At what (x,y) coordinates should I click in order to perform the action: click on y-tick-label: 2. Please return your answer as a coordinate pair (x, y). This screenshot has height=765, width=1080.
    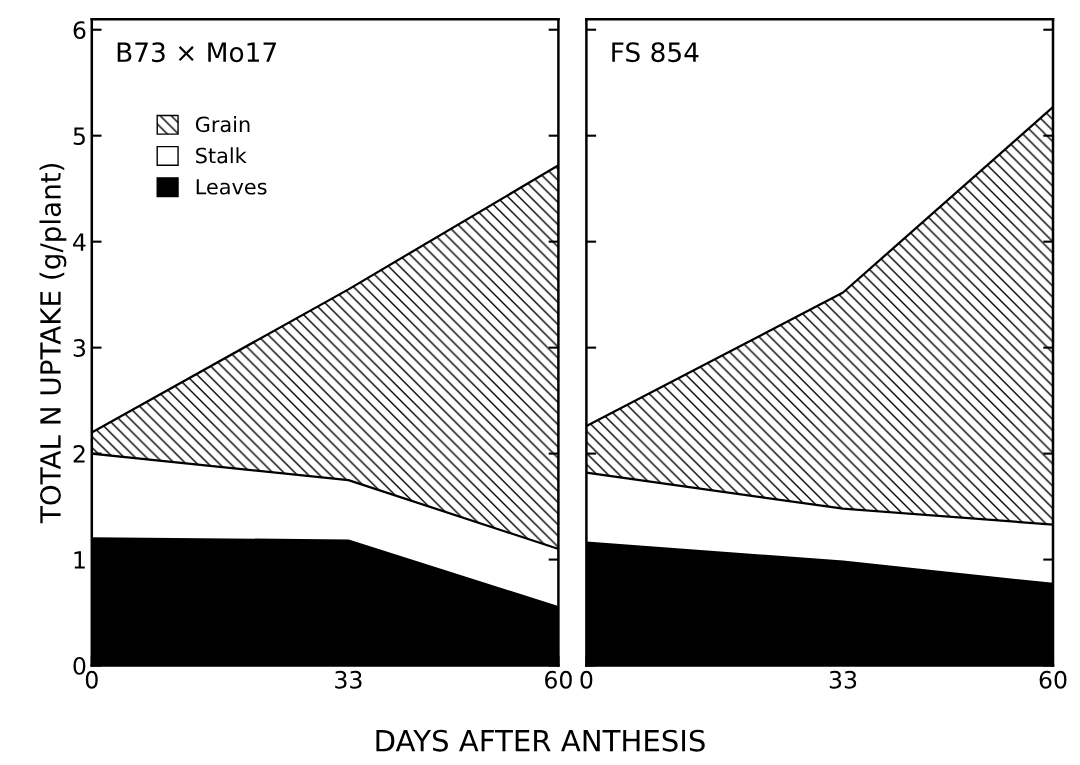
    Looking at the image, I should click on (79, 454).